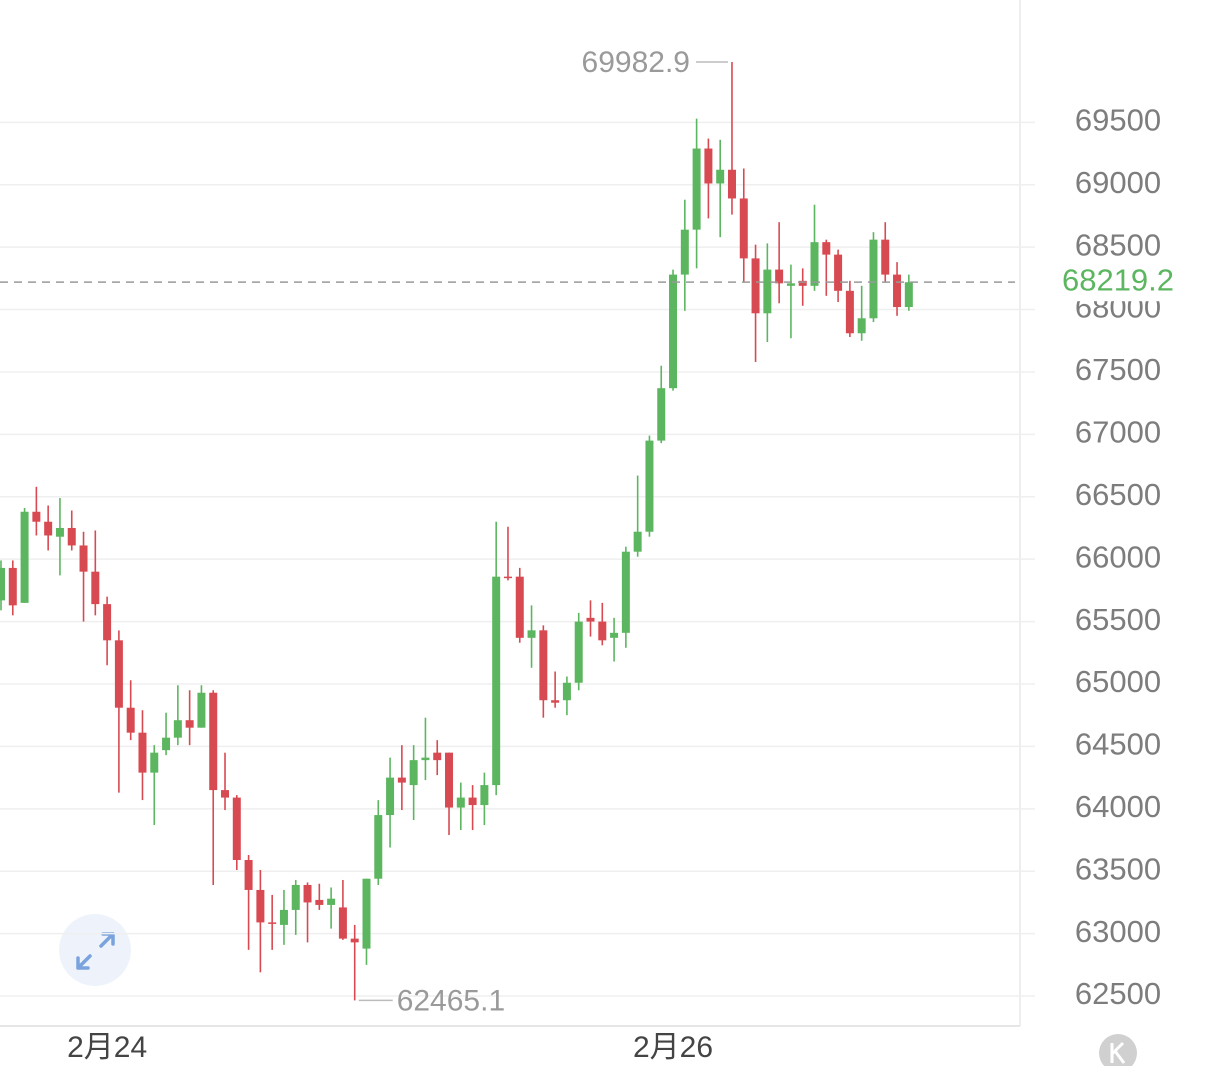 The height and width of the screenshot is (1066, 1216). Describe the element at coordinates (1118, 432) in the screenshot. I see `y-tick-label: 67000` at that location.